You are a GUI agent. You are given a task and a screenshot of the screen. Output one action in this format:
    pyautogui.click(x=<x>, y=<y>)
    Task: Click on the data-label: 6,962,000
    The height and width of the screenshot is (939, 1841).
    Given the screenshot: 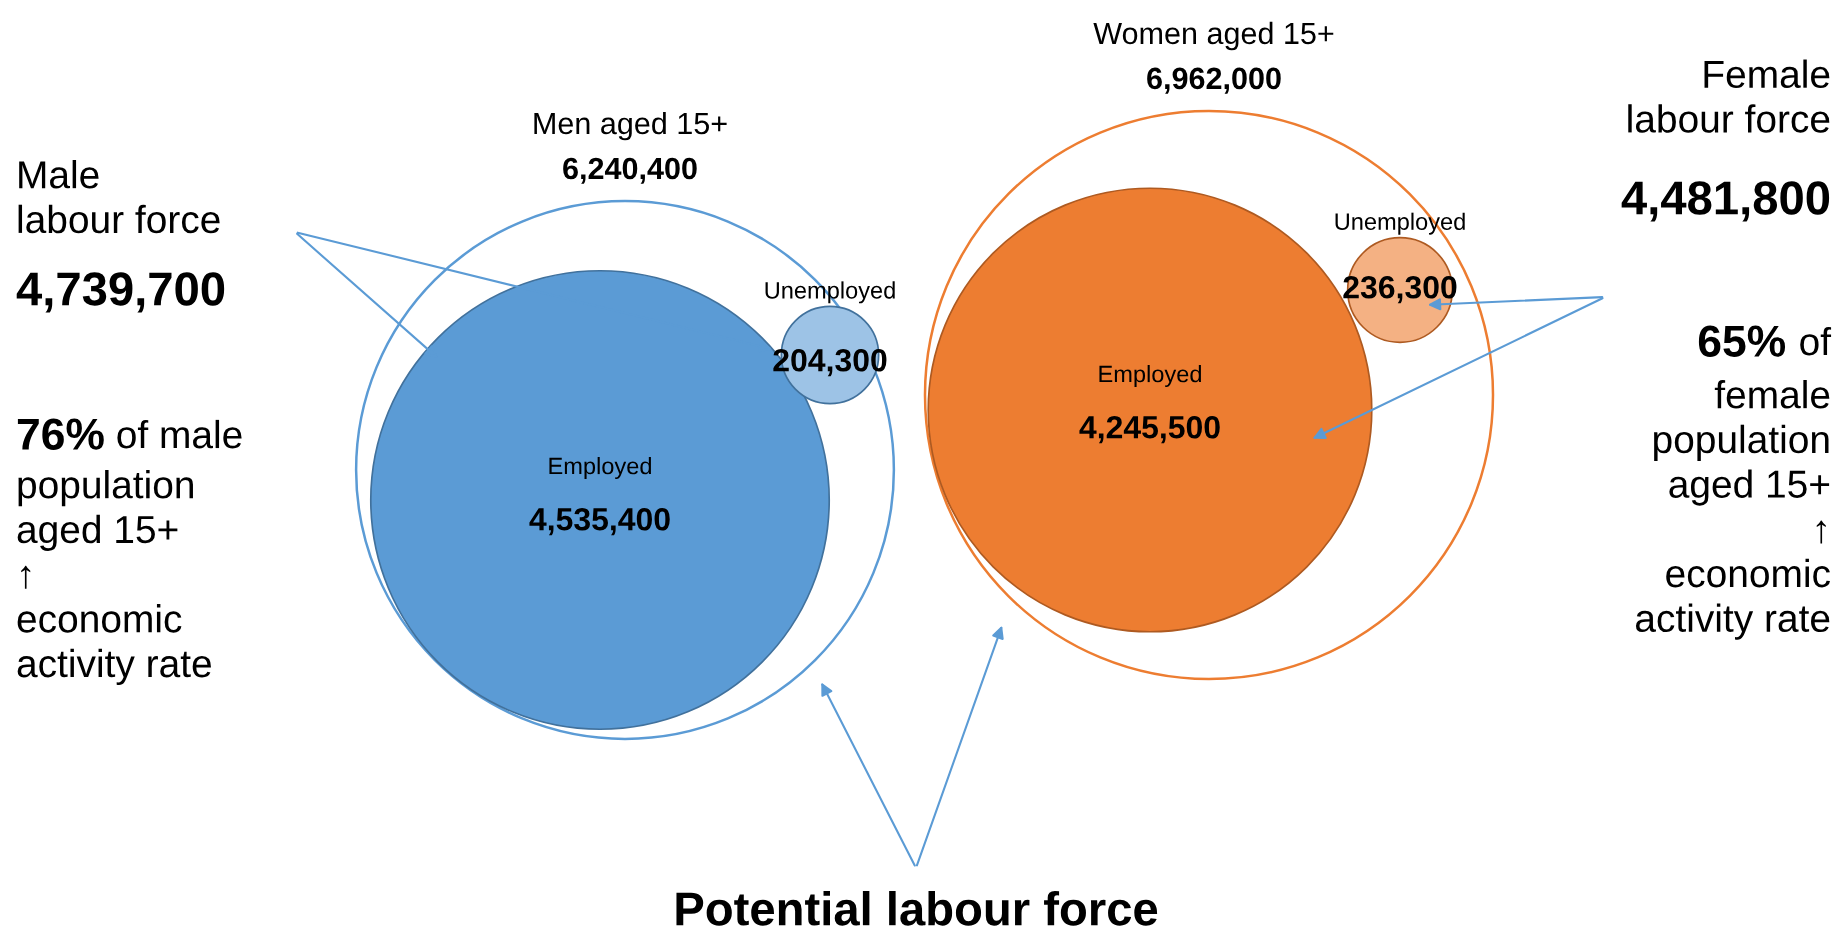 What is the action you would take?
    pyautogui.click(x=1214, y=80)
    